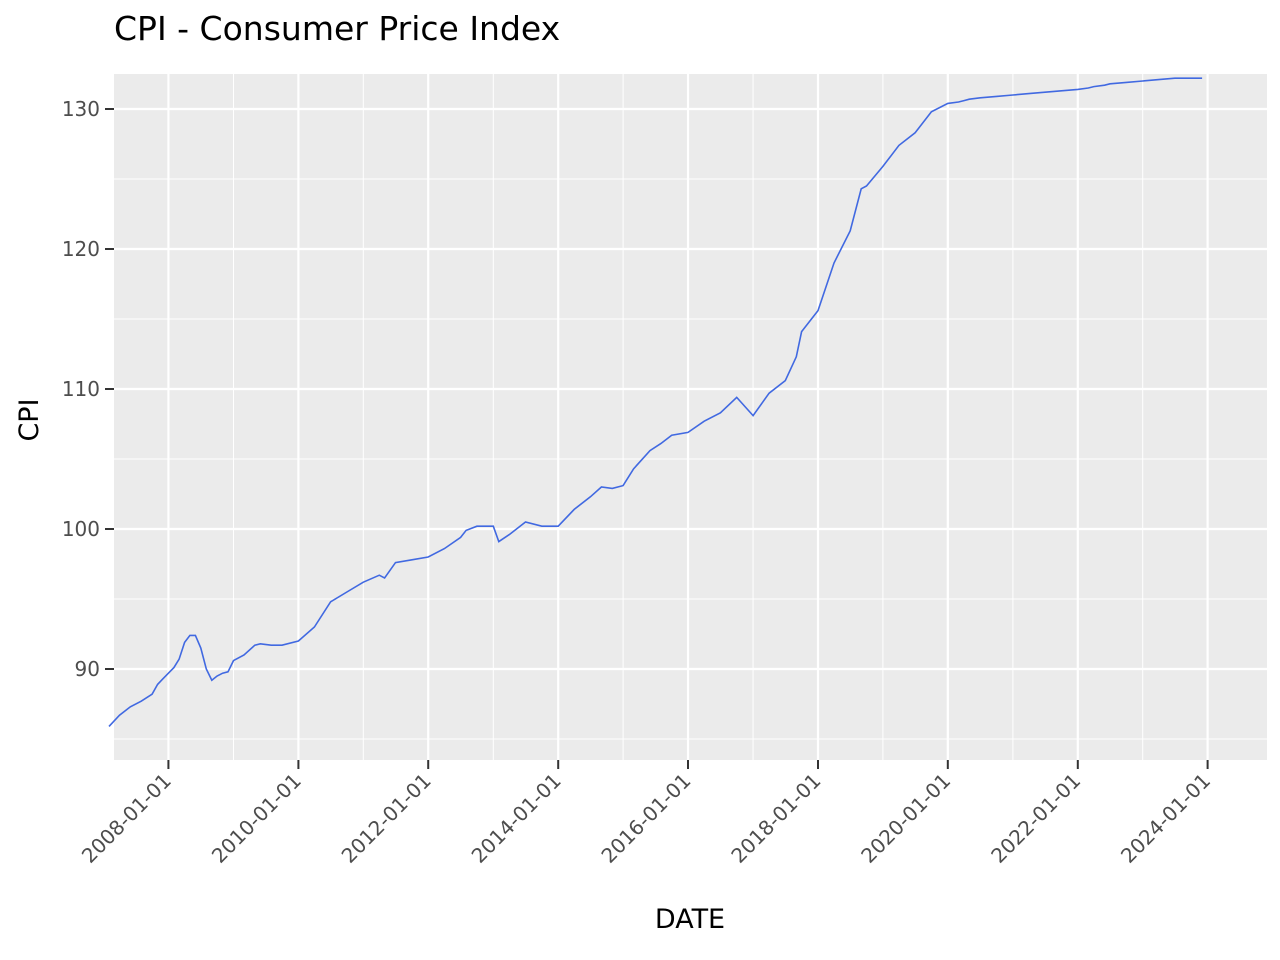 This screenshot has width=1280, height=960. Describe the element at coordinates (29, 419) in the screenshot. I see `y-axis-title: CPI` at that location.